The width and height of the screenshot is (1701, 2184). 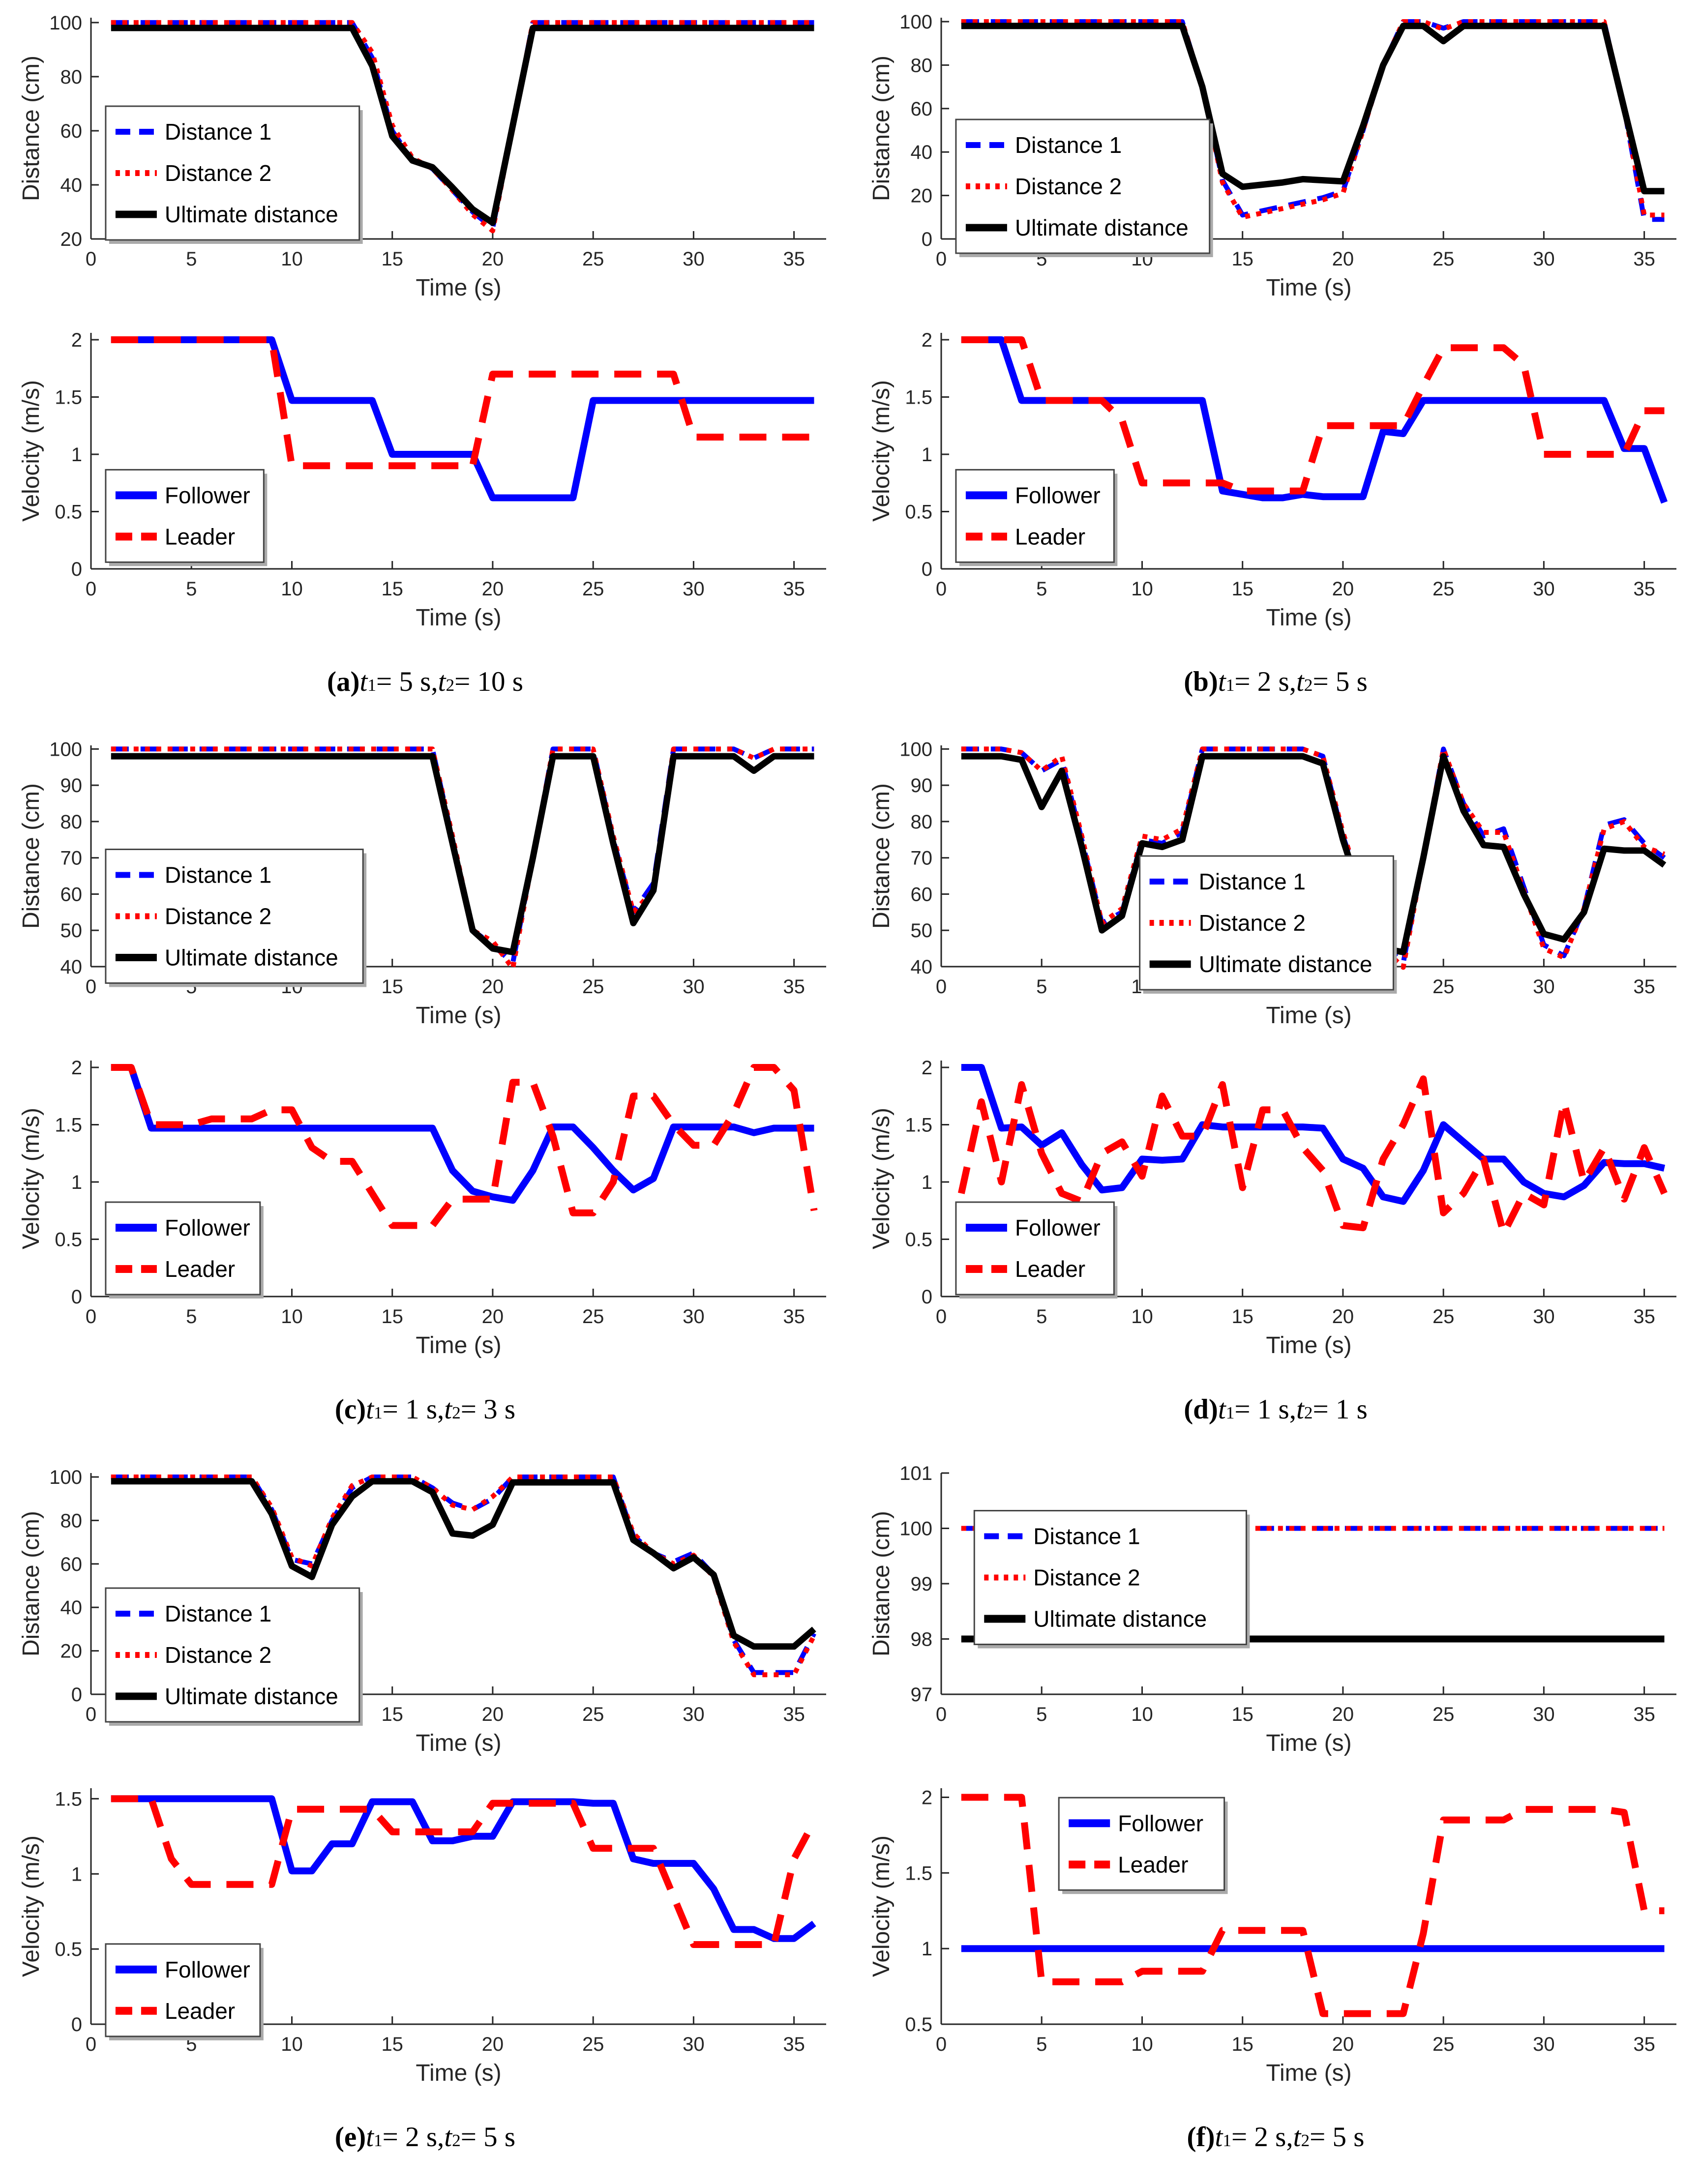 I want to click on svg-text: 97, so click(x=922, y=1695).